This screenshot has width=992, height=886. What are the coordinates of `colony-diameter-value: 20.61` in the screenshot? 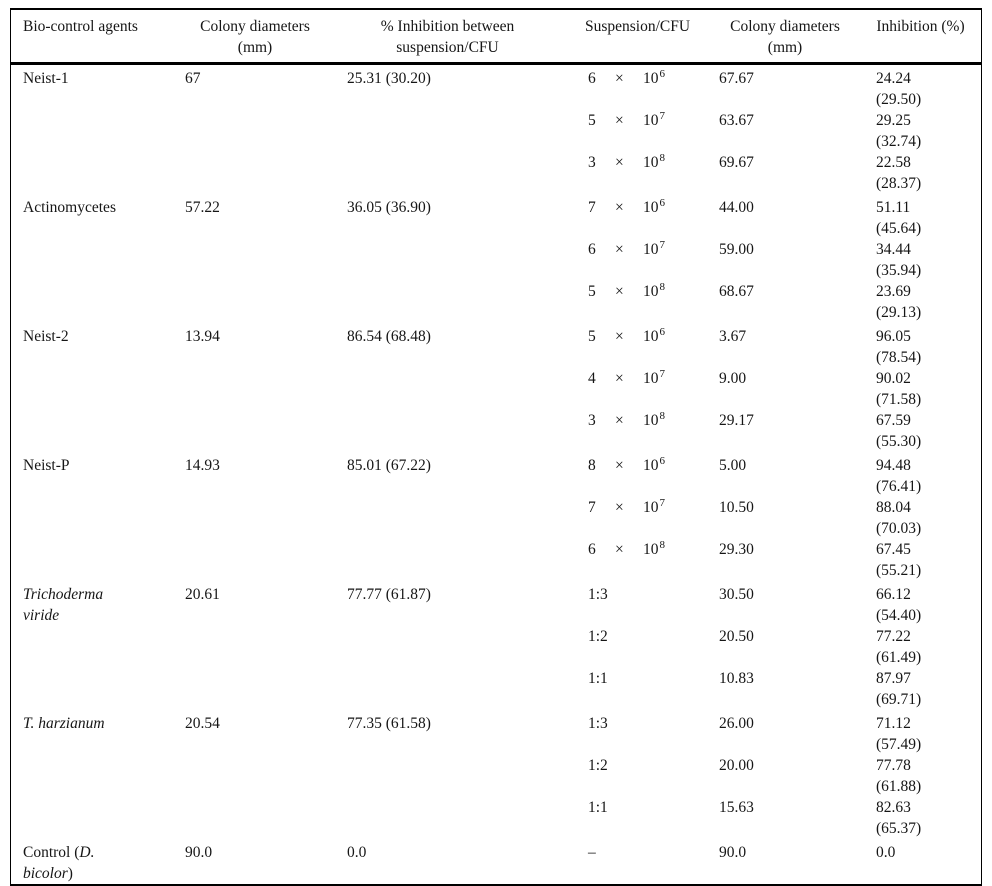 It's located at (202, 594).